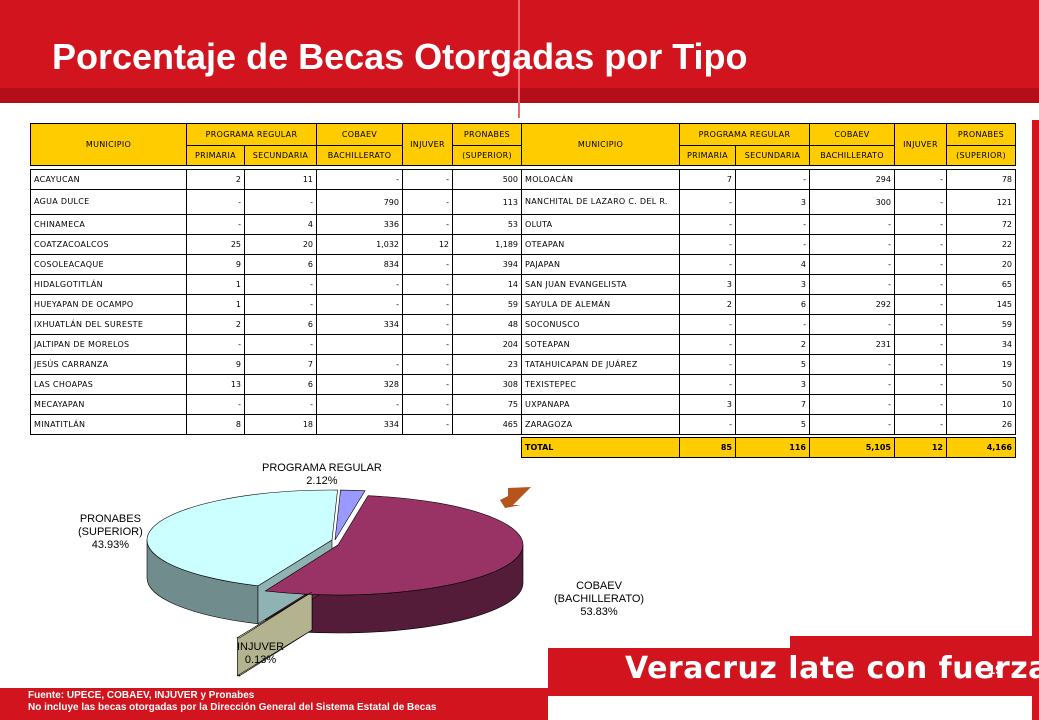  Describe the element at coordinates (852, 202) in the screenshot. I see `value-cell: 300` at that location.